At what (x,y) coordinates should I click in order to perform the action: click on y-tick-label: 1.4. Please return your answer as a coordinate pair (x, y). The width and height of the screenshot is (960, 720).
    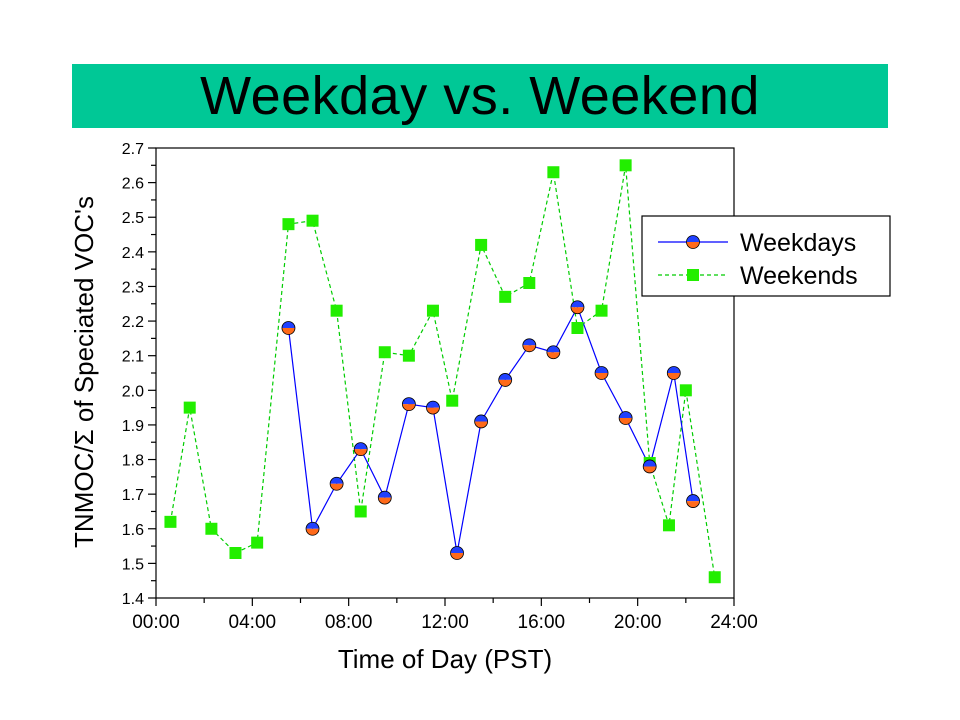
    Looking at the image, I should click on (133, 599).